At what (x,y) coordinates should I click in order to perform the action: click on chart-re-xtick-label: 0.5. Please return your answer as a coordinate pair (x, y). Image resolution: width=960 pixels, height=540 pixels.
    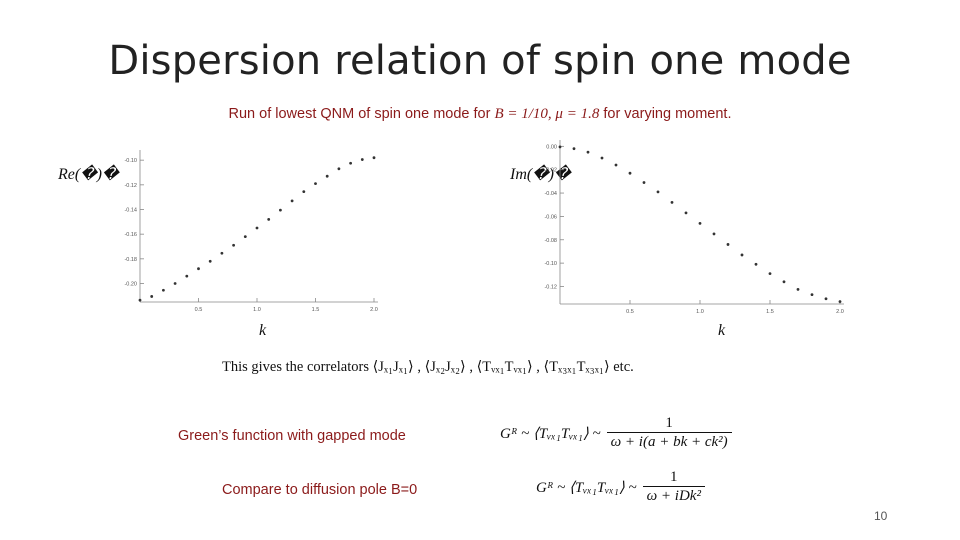
    Looking at the image, I should click on (199, 310).